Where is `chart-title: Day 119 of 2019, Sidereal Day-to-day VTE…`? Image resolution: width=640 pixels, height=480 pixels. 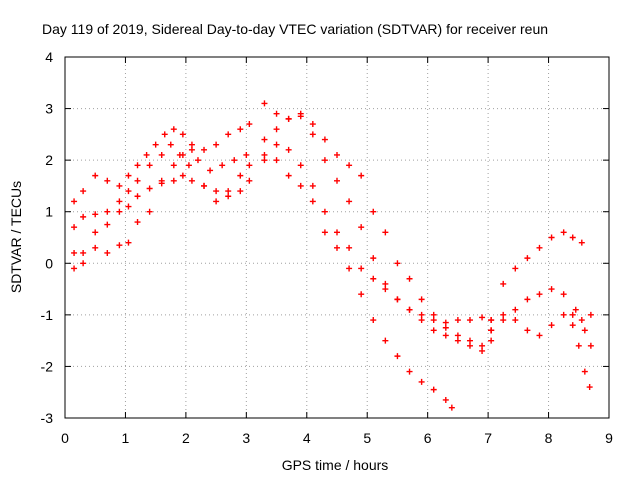 chart-title: Day 119 of 2019, Sidereal Day-to-day VTE… is located at coordinates (295, 29).